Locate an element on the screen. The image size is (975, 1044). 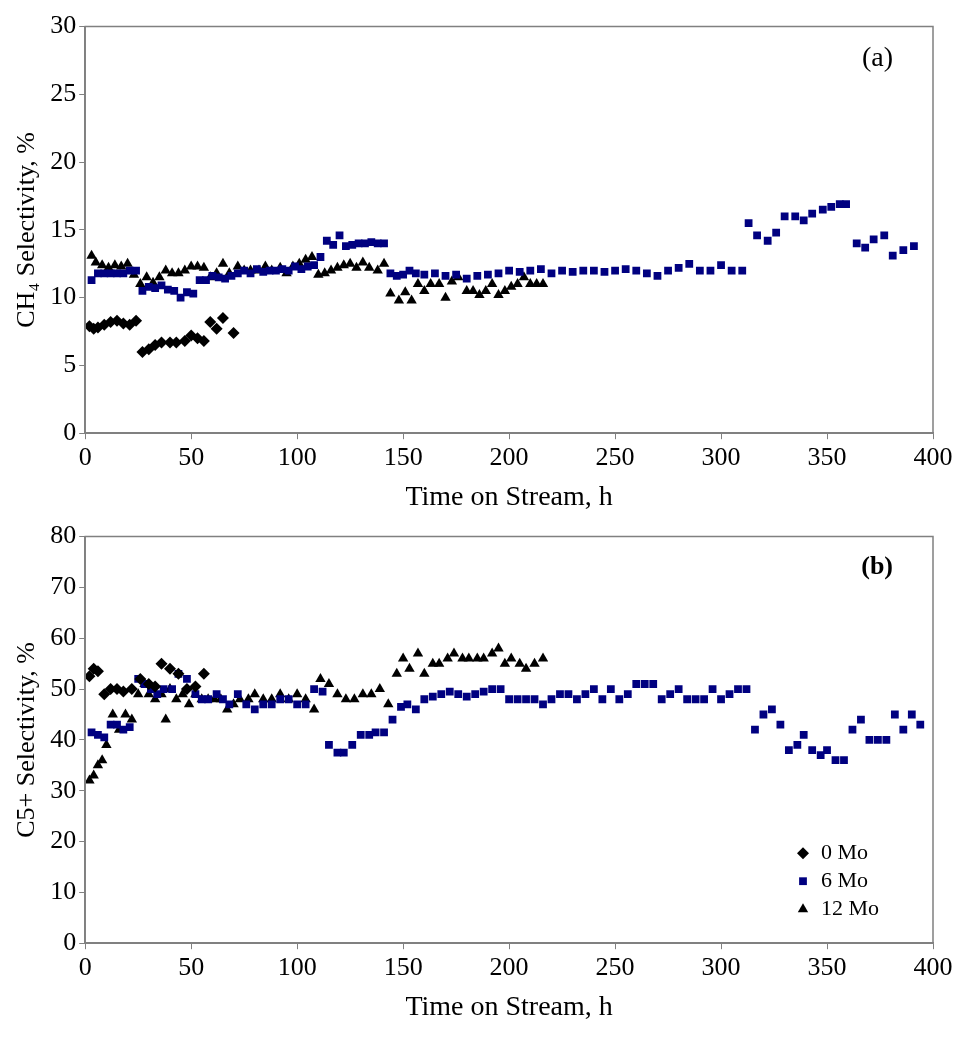
legend-label: 0 Mo is located at coordinates (845, 851).